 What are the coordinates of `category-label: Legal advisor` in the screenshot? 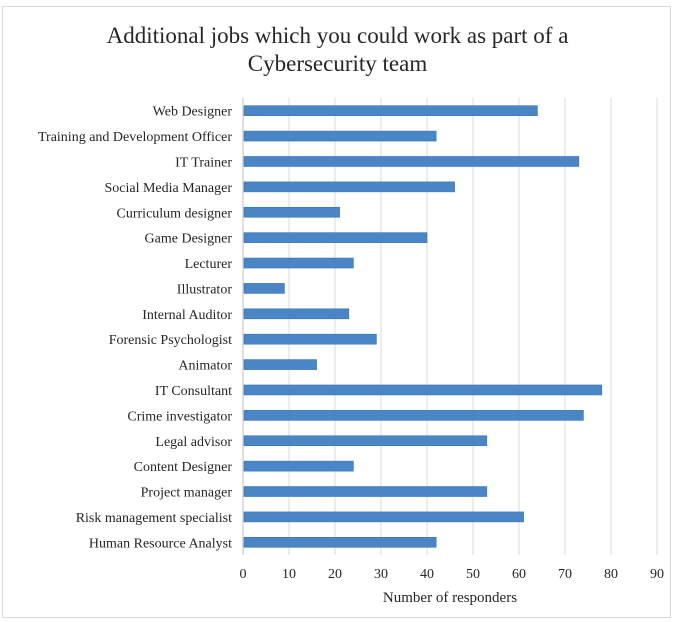 It's located at (193, 442).